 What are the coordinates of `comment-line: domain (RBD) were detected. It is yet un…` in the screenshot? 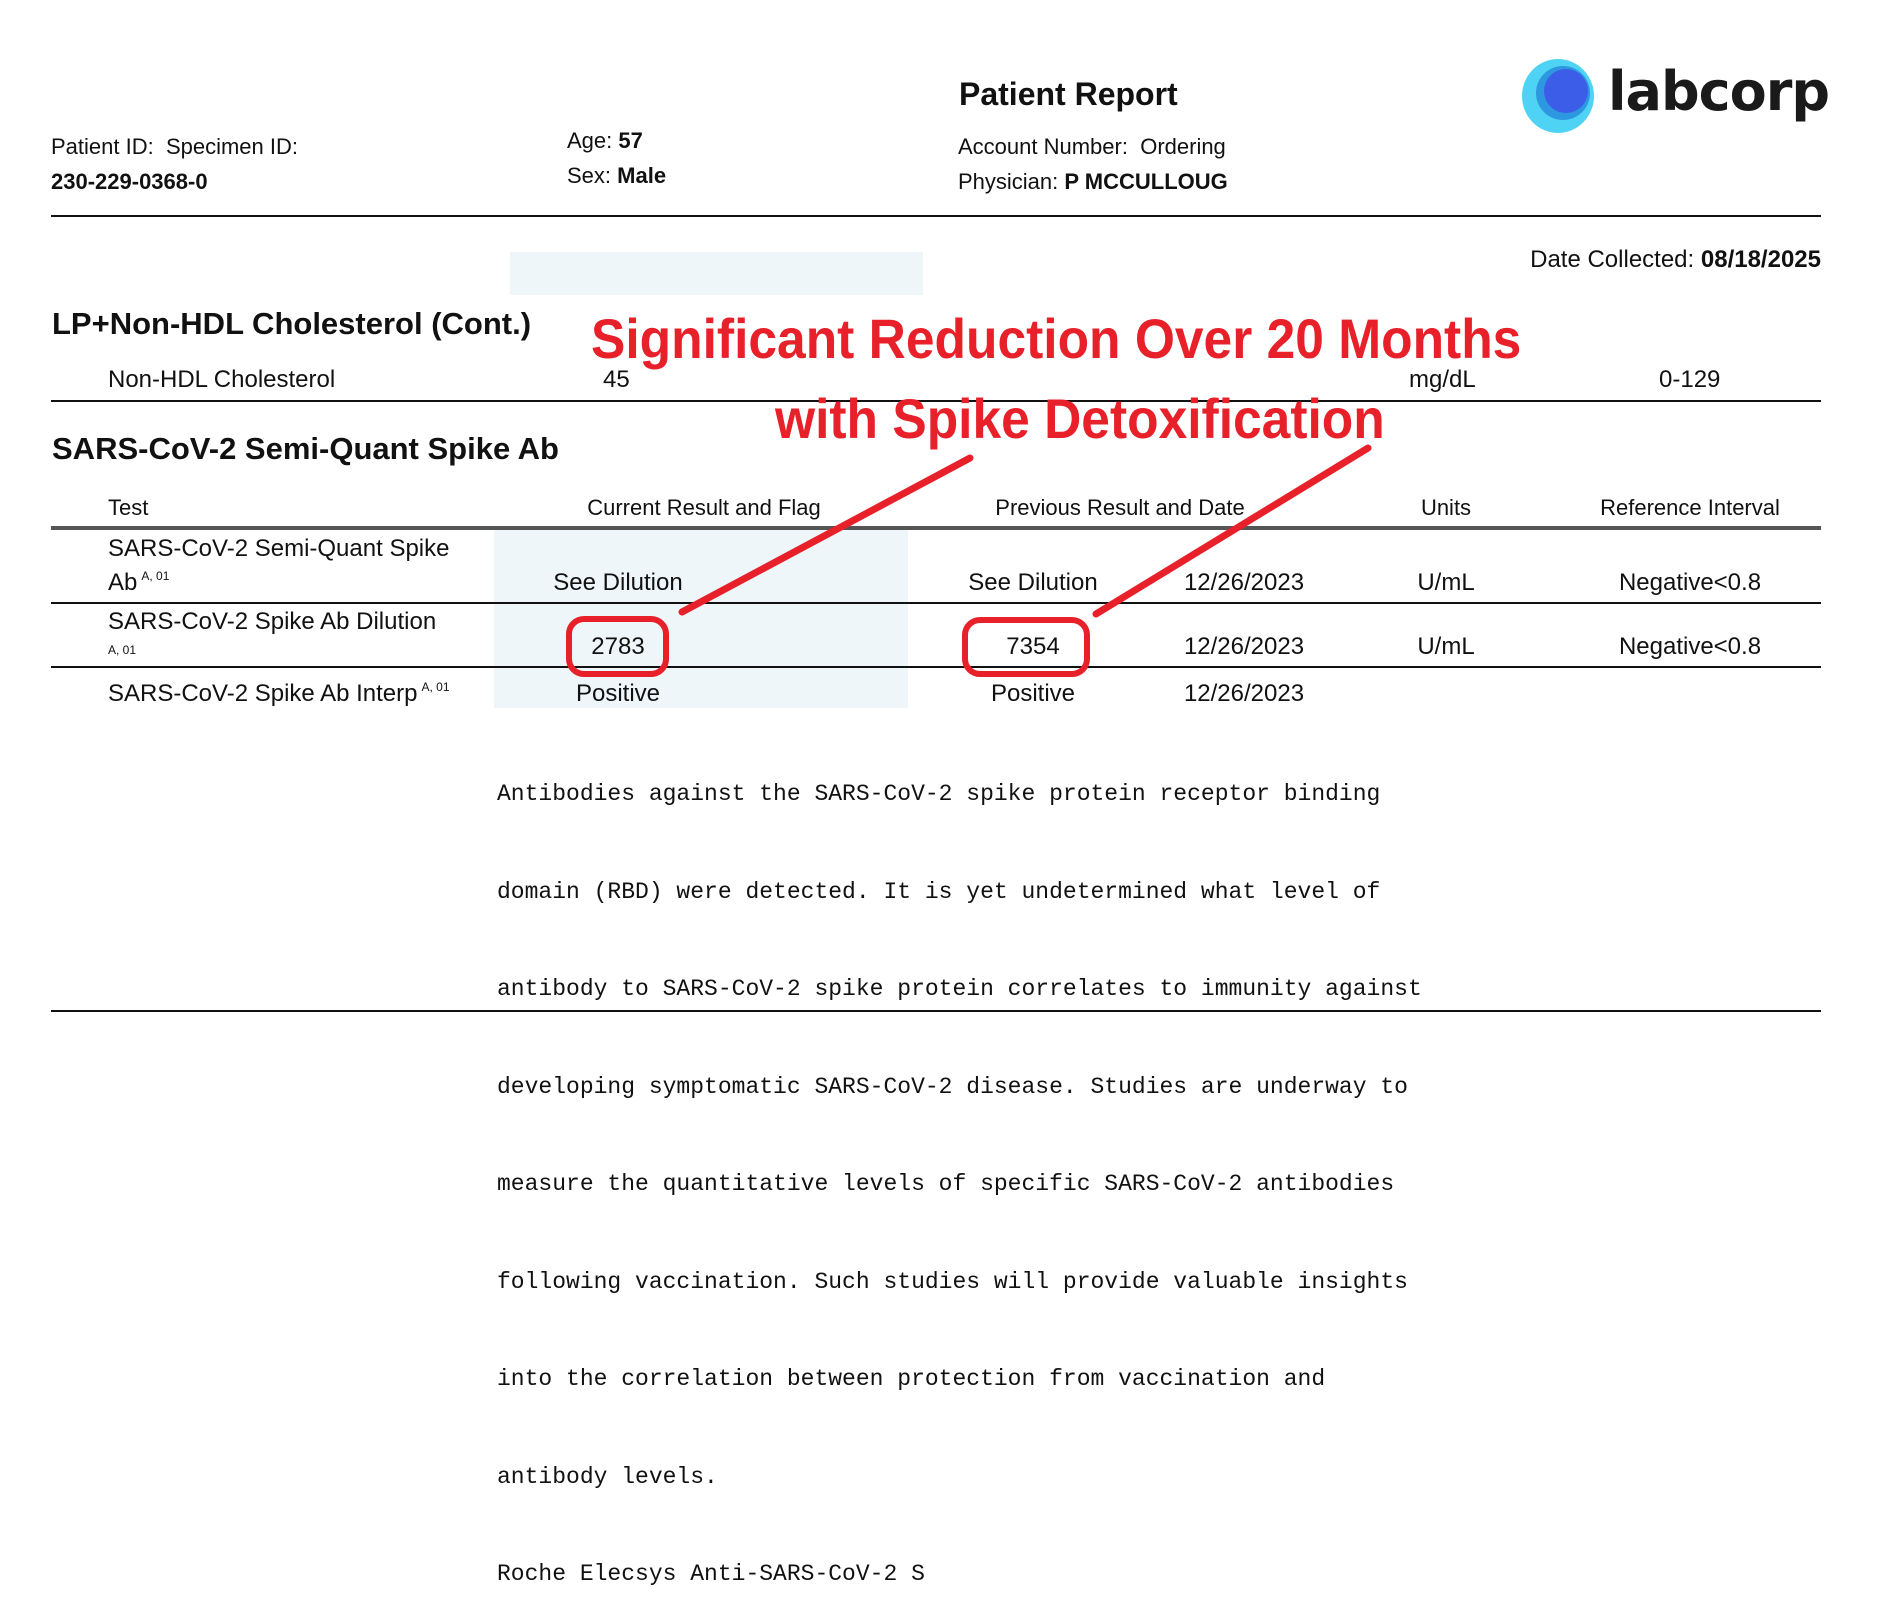 It's located at (939, 891).